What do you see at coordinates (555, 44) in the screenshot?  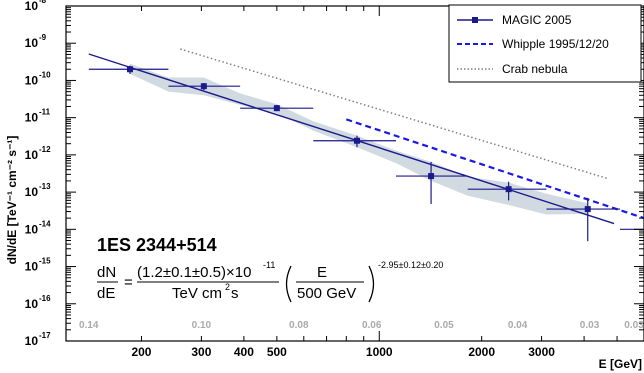 I see `legend-label-whipple: Whipple 1995/12/20` at bounding box center [555, 44].